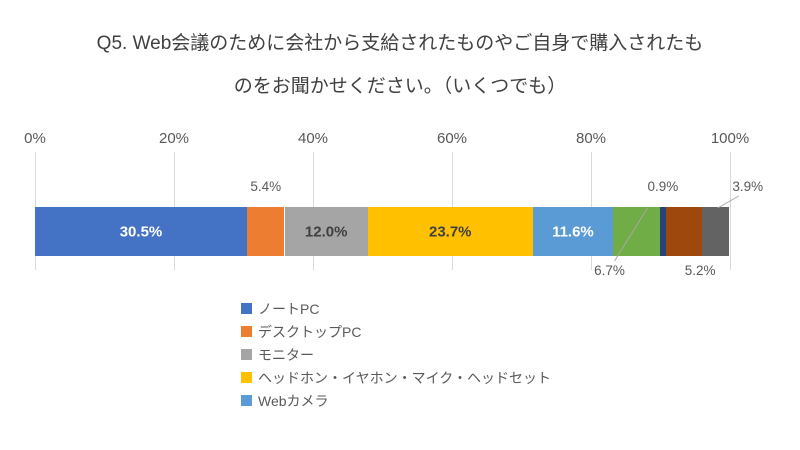  Describe the element at coordinates (400, 86) in the screenshot. I see `chart-title-line2: のをお聞かせください。（いくつでも）` at that location.